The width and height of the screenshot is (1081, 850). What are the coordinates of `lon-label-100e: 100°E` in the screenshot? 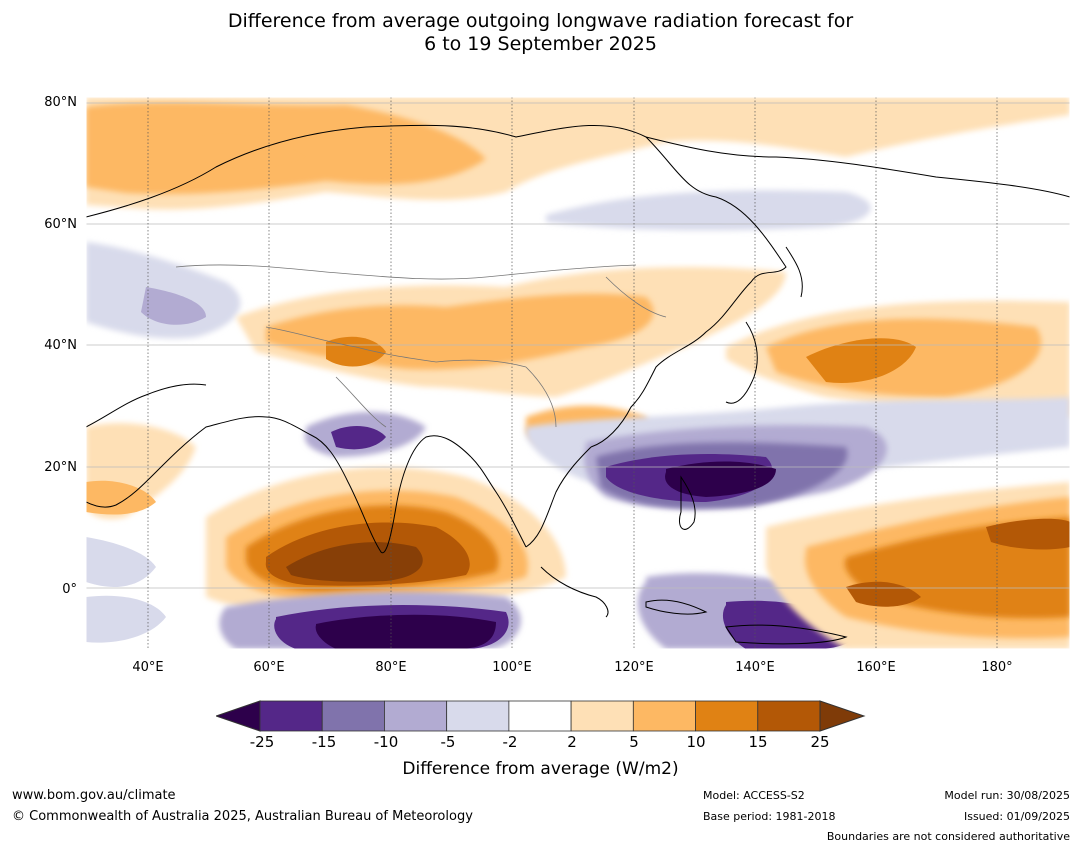 It's located at (512, 667).